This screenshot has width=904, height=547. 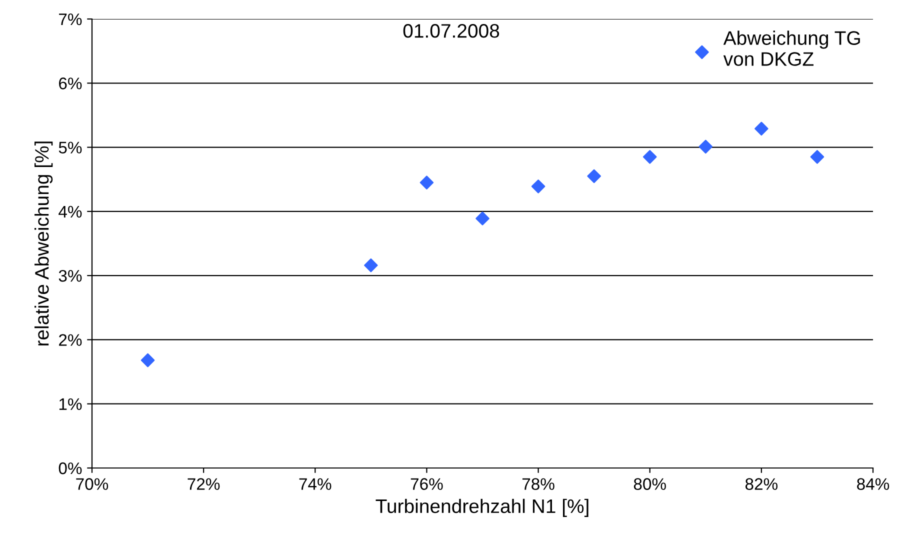 I want to click on y-tick-label: 0%, so click(x=70, y=468).